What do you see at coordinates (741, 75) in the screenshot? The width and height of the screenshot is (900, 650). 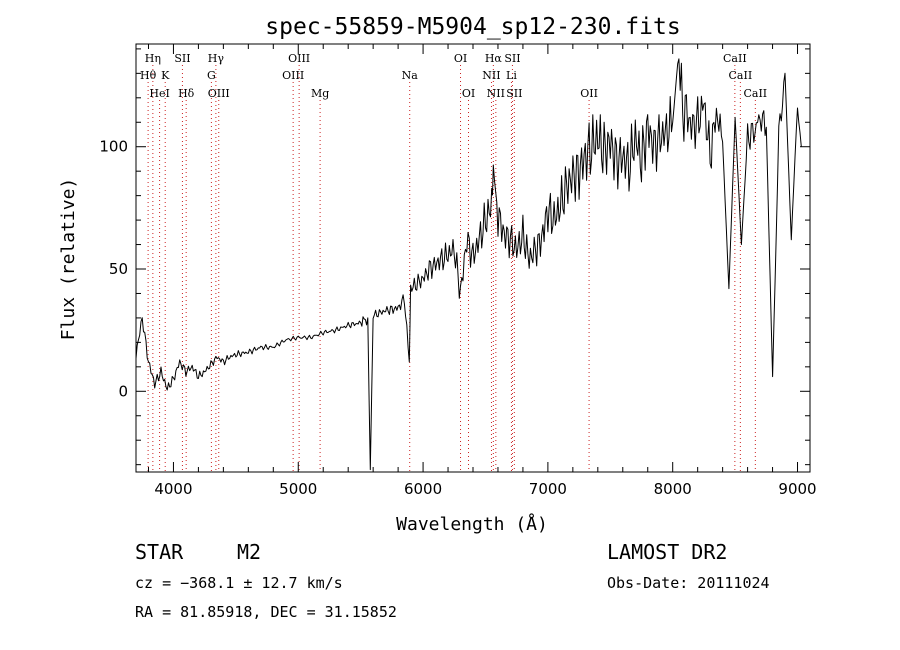 I see `marker-label-23: CaII` at bounding box center [741, 75].